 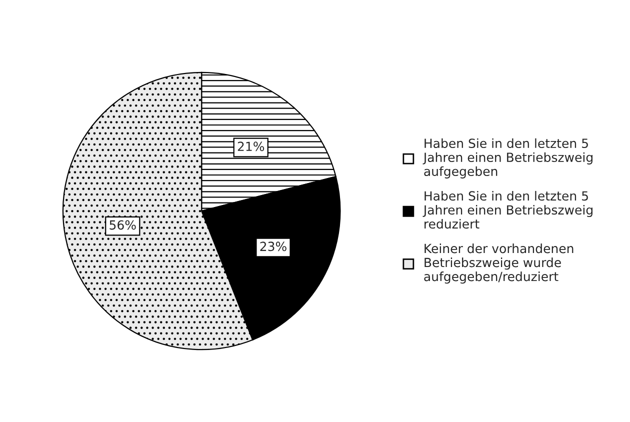 What do you see at coordinates (499, 264) in the screenshot?
I see `legend-label: Keiner der vorhandenen Betriebszweige wurde aufgegeben/reduziert` at bounding box center [499, 264].